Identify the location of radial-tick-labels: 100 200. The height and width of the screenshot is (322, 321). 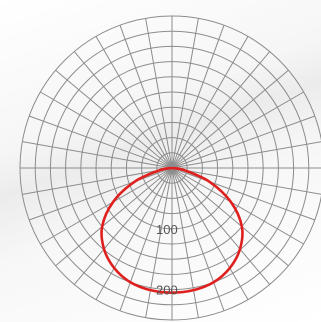
(167, 260).